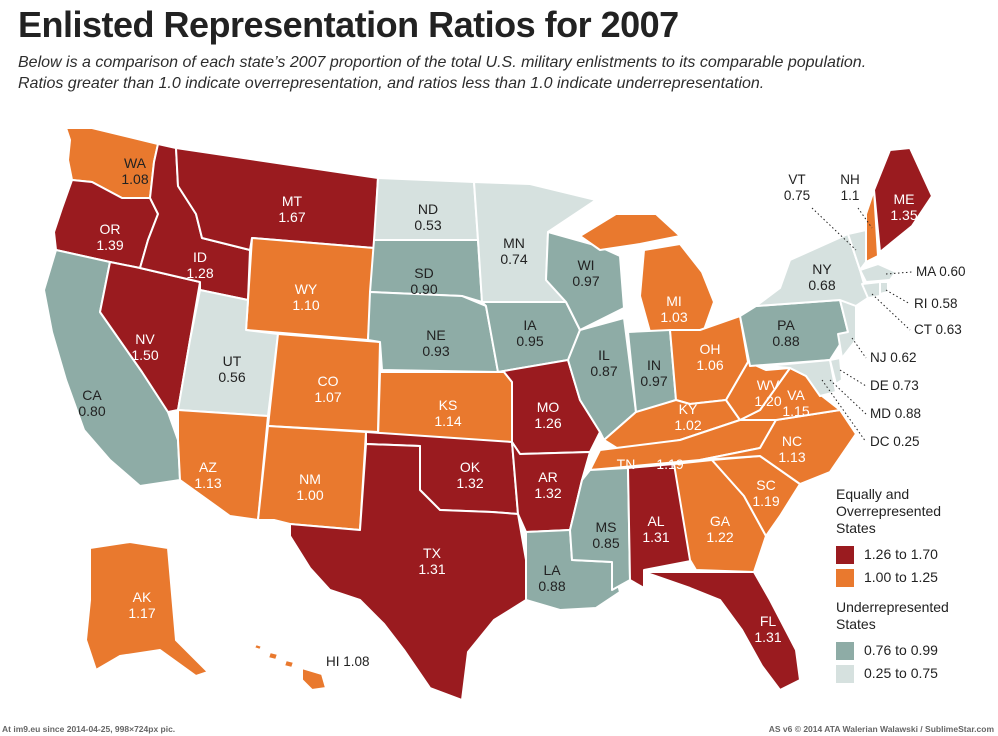 The image size is (998, 736). I want to click on leader-ri, so click(898, 297).